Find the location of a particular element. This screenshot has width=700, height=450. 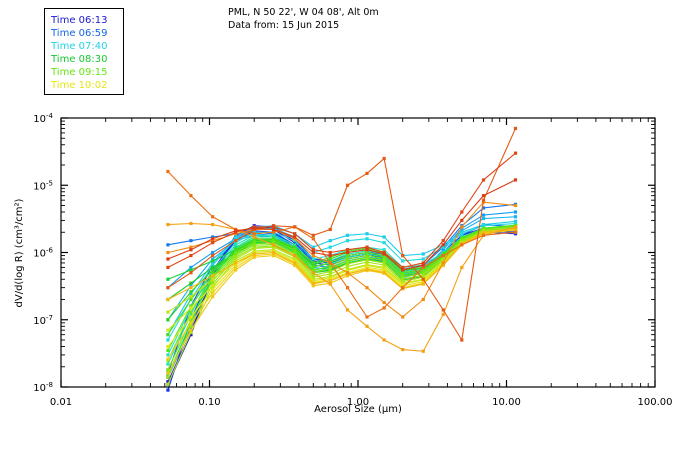

series-t35 is located at coordinates (342, 225).